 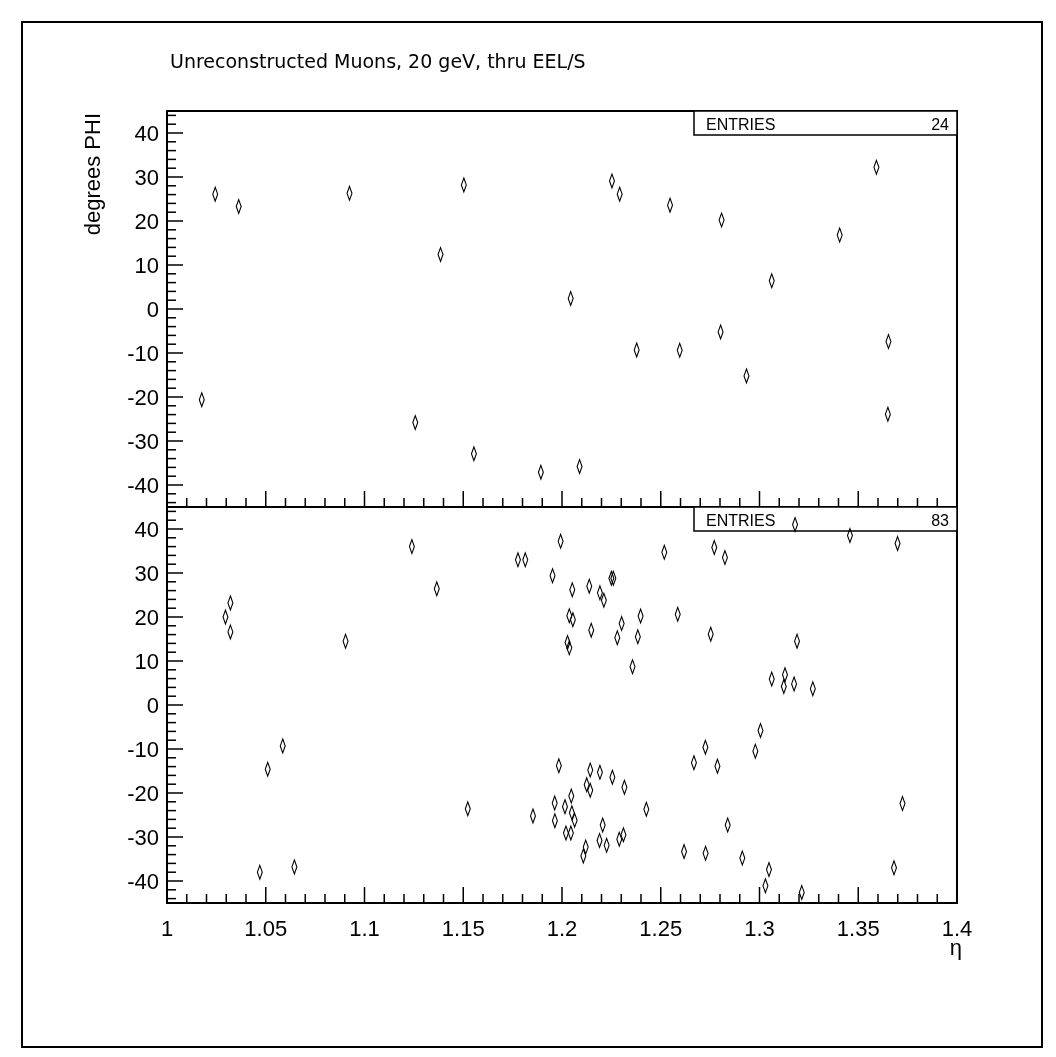 What do you see at coordinates (661, 928) in the screenshot?
I see `x-tick-label: 1.25` at bounding box center [661, 928].